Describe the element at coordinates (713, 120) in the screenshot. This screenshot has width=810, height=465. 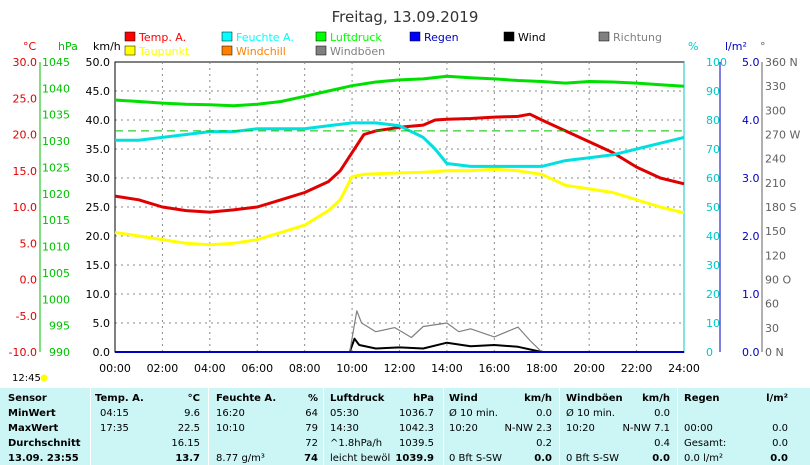
I see `y-tick-label: 80` at that location.